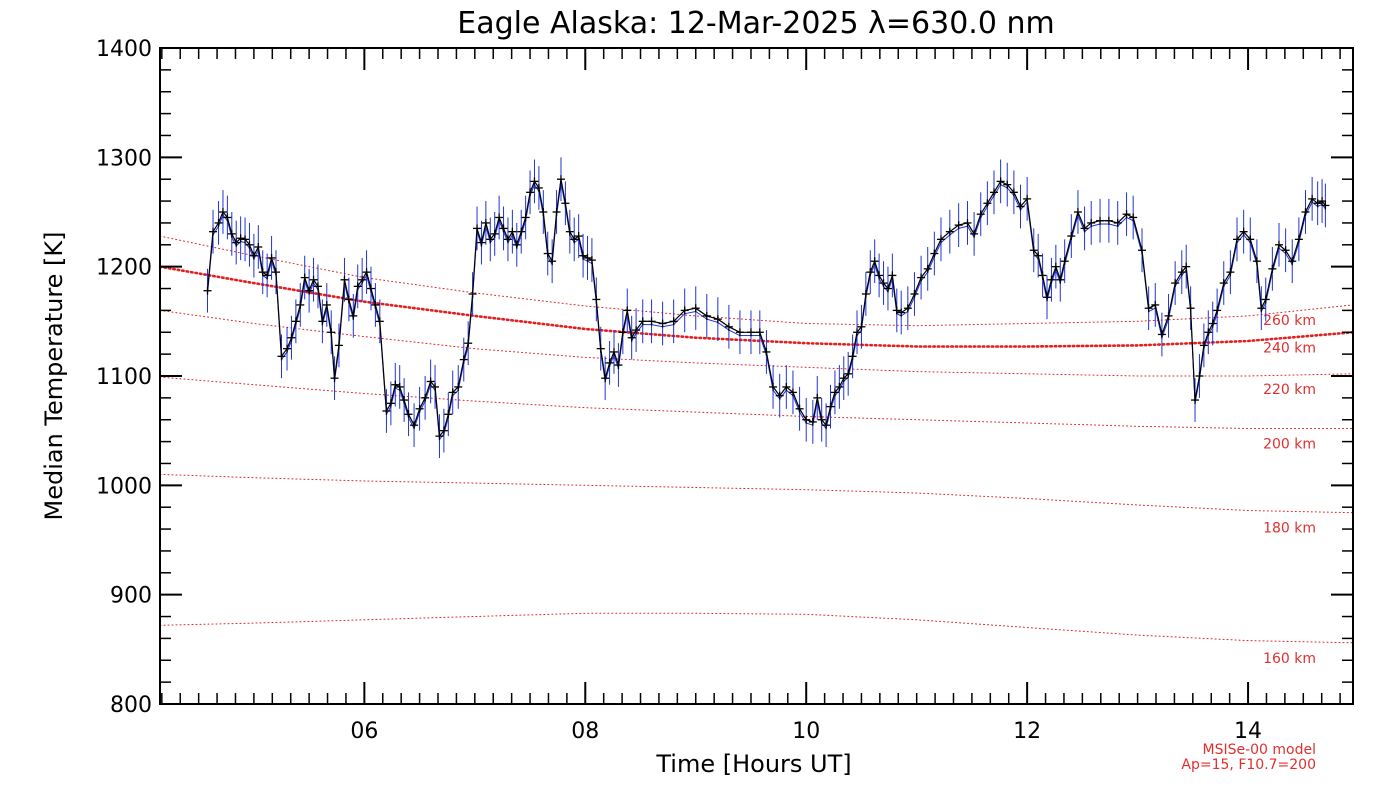 This screenshot has height=800, width=1400. What do you see at coordinates (1289, 321) in the screenshot?
I see `model-label-260-km: 260 km` at bounding box center [1289, 321].